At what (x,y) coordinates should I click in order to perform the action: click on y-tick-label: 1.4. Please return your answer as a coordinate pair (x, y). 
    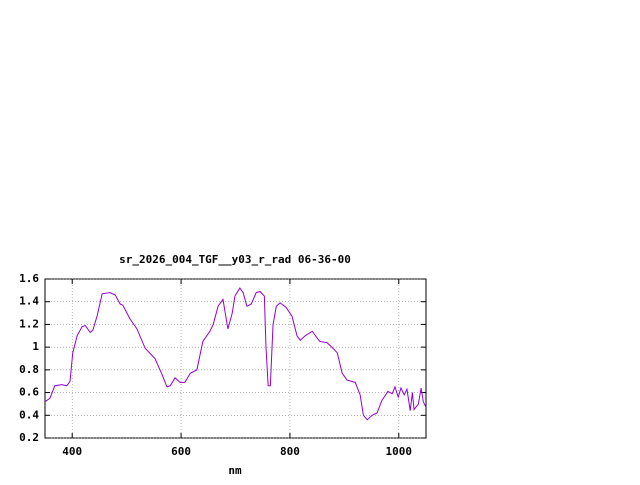
    Looking at the image, I should click on (29, 301).